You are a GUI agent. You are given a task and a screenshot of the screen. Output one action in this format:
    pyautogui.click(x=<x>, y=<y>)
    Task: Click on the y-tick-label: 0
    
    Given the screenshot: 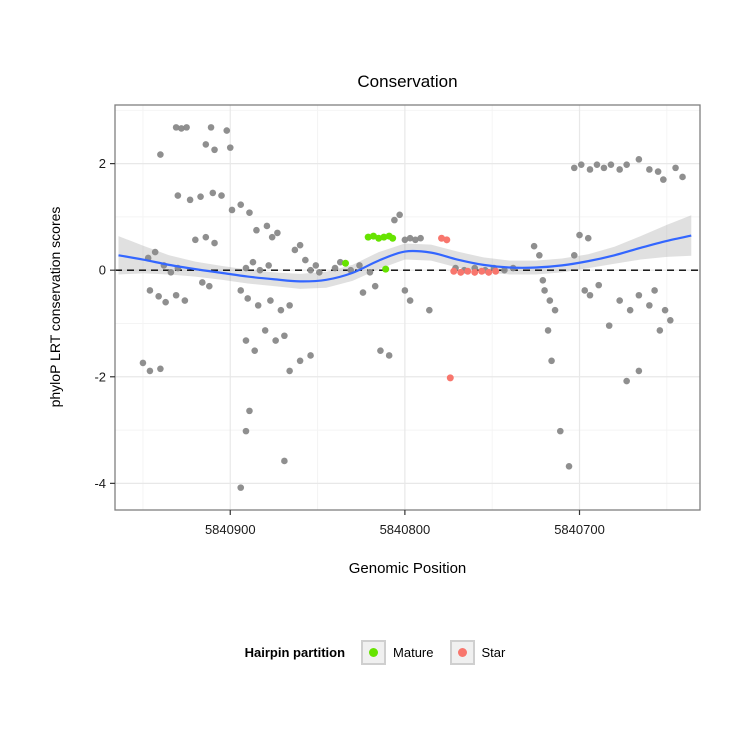 What is the action you would take?
    pyautogui.click(x=102, y=270)
    